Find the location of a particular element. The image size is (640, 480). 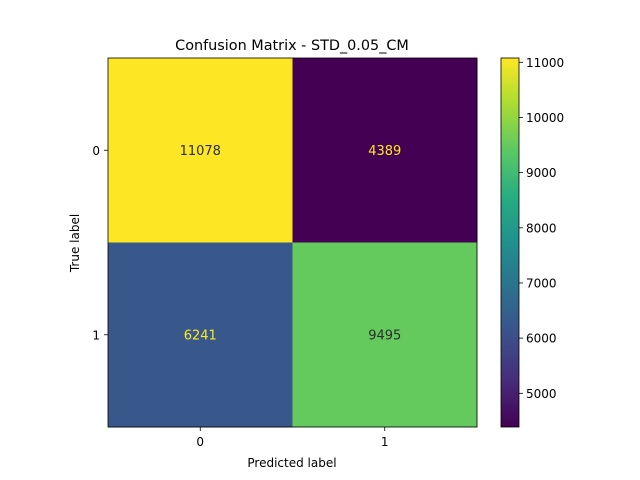

cell-value-label: 9495 is located at coordinates (384, 335).